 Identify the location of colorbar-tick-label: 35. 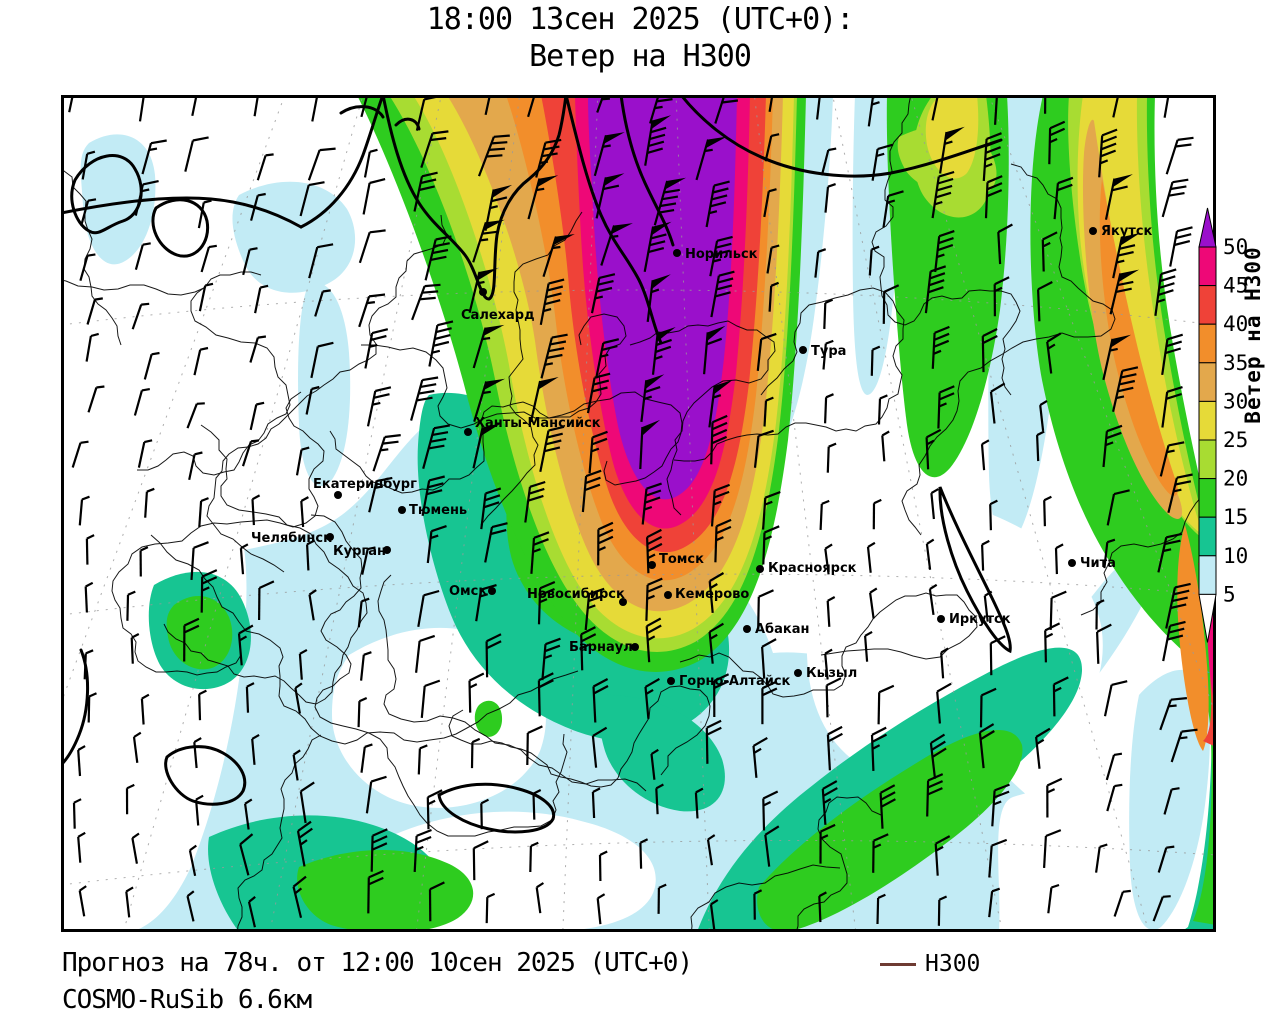
(1235, 363).